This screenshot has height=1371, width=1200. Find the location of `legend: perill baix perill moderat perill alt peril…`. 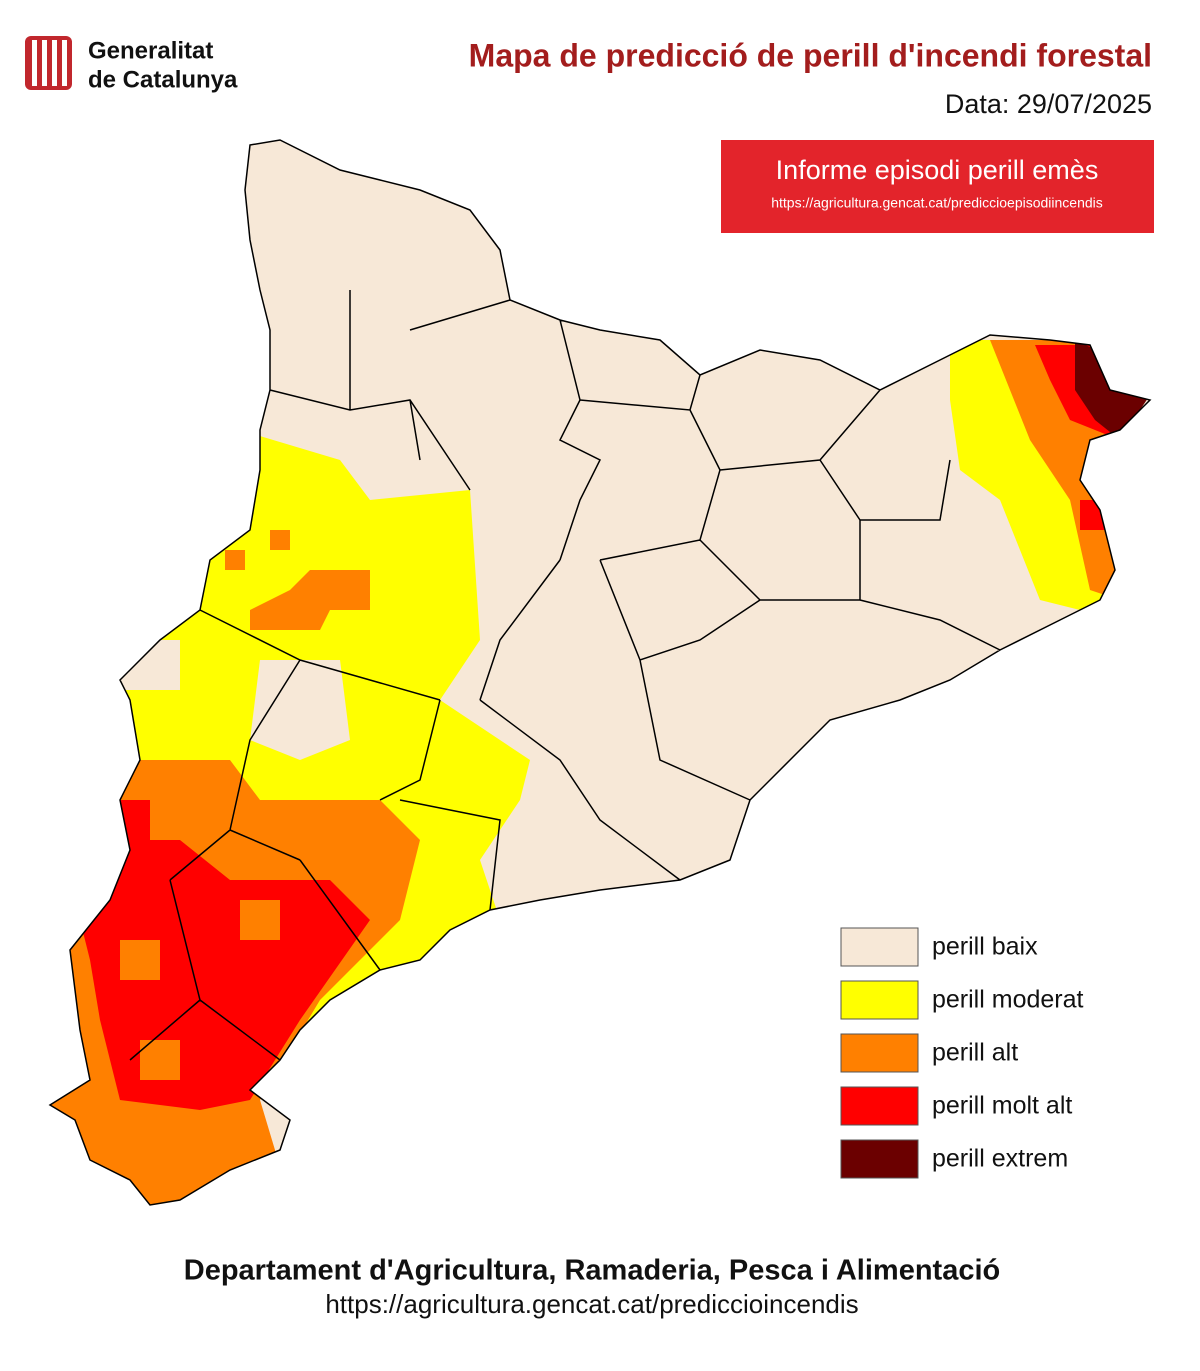

legend: perill baix perill moderat perill alt peril… is located at coordinates (962, 1053).